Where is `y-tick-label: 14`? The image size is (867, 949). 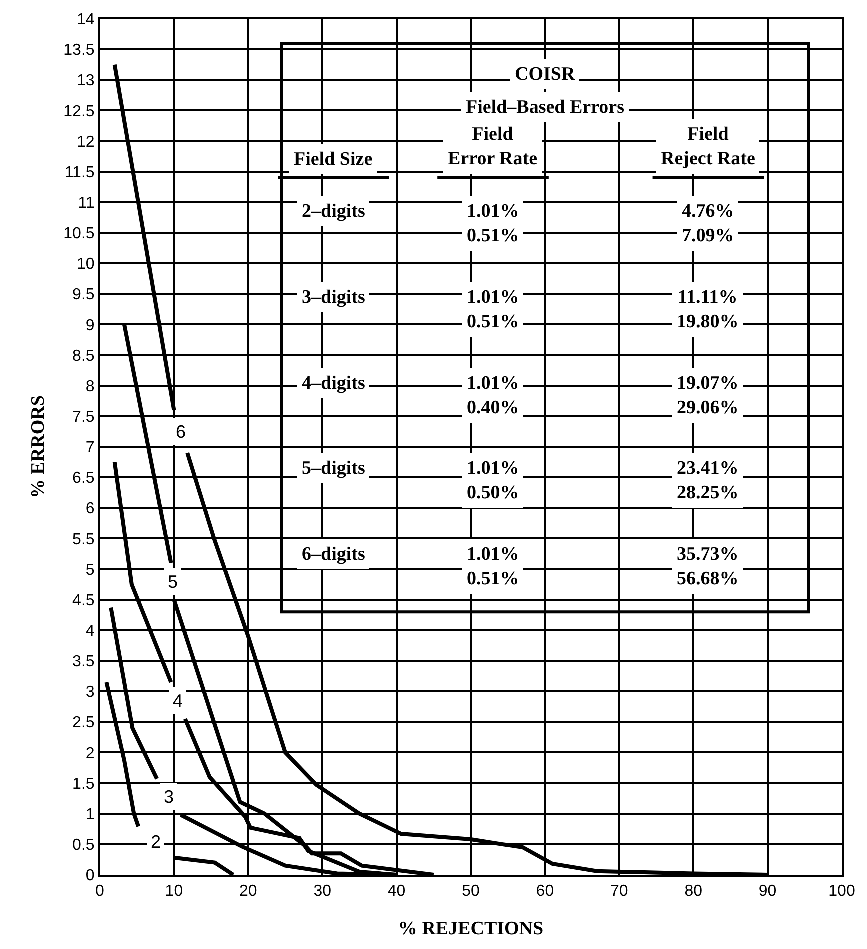
y-tick-label: 14 is located at coordinates (86, 20).